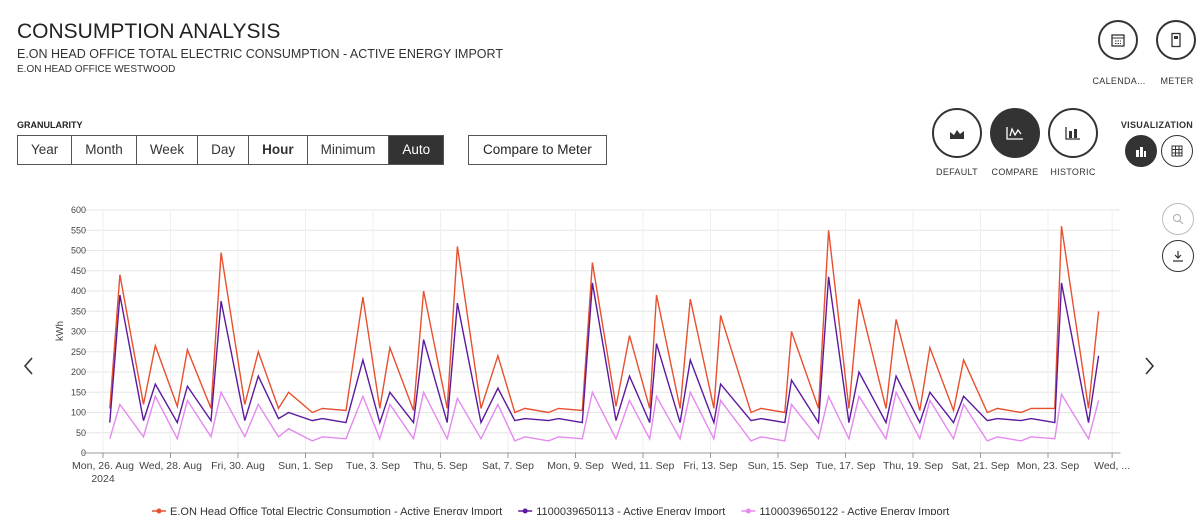 The image size is (1202, 515). I want to click on historic-view-button, so click(1073, 133).